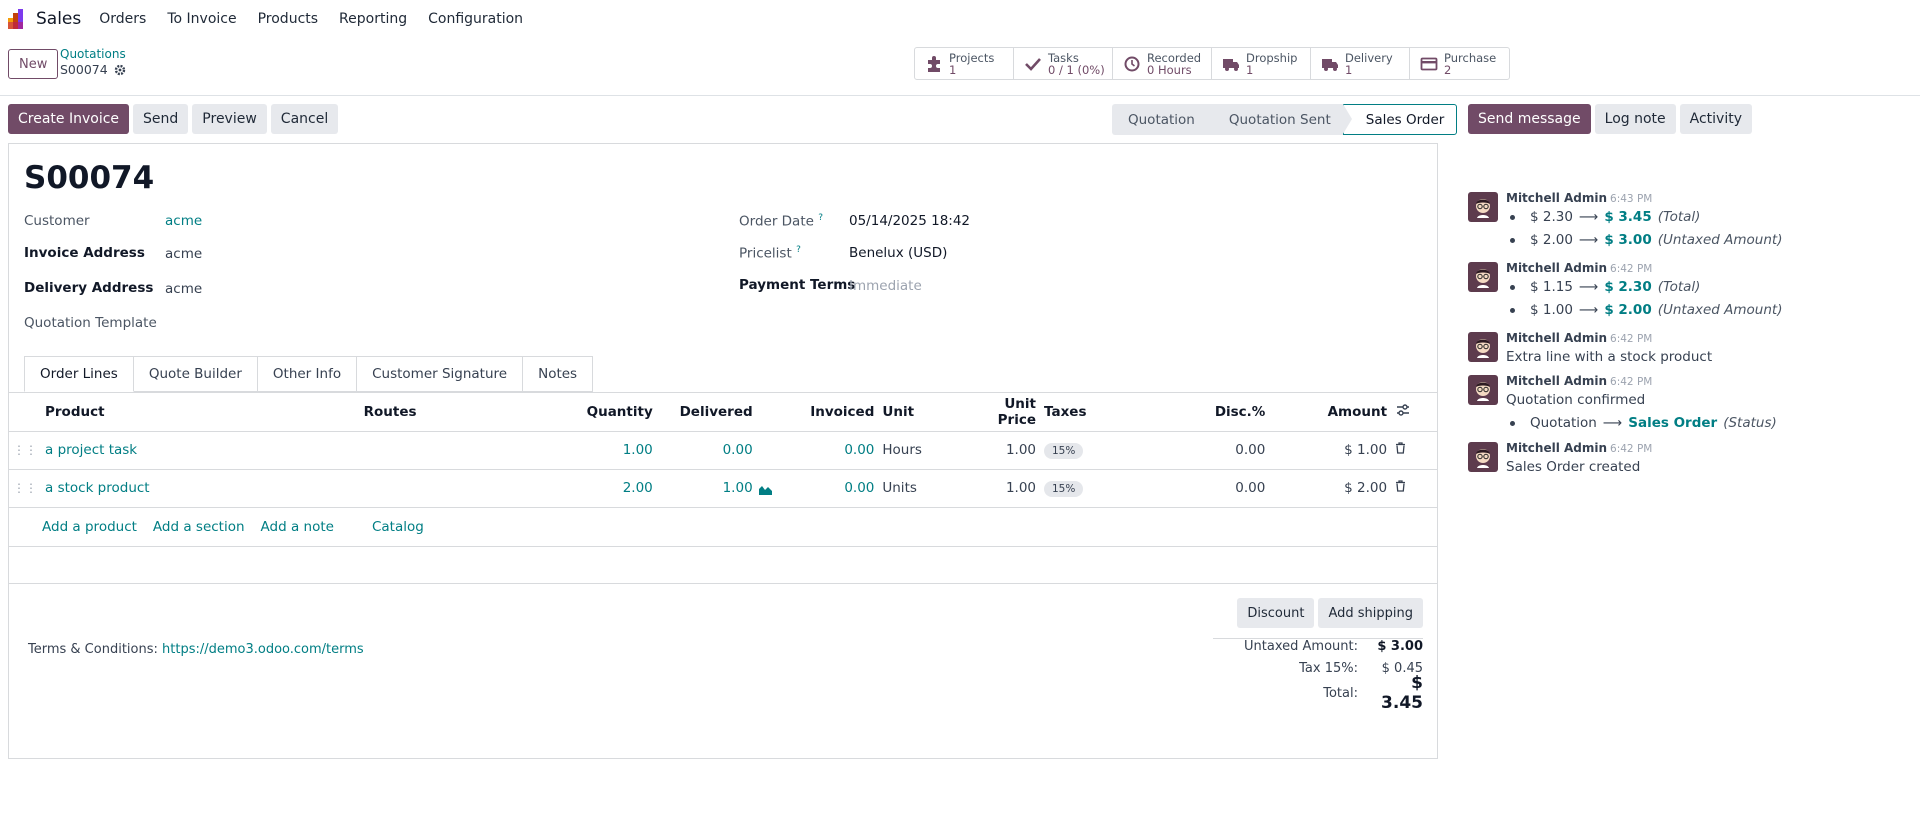 The height and width of the screenshot is (818, 1920). Describe the element at coordinates (1318, 638) in the screenshot. I see `totals-divider` at that location.